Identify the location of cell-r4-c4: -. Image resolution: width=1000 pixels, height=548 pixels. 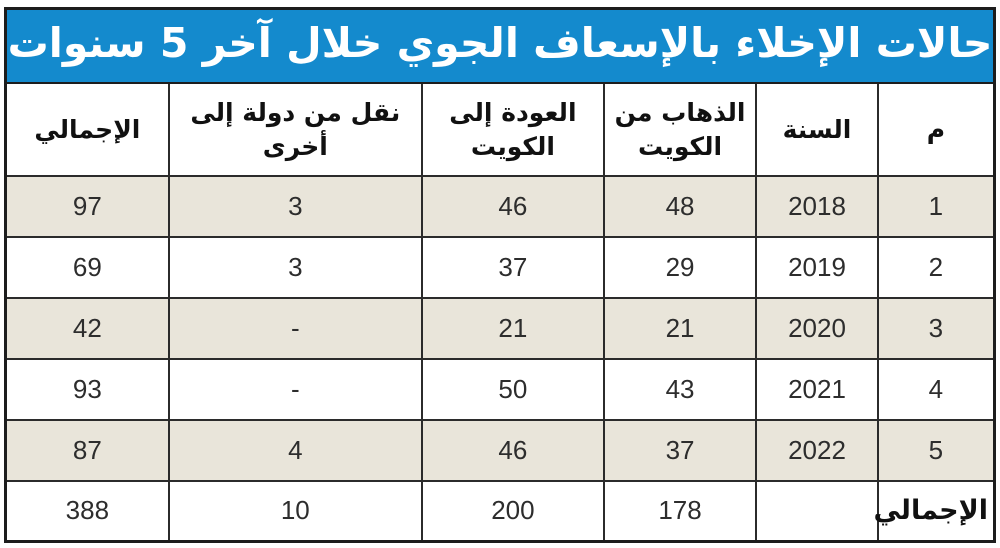
(295, 389).